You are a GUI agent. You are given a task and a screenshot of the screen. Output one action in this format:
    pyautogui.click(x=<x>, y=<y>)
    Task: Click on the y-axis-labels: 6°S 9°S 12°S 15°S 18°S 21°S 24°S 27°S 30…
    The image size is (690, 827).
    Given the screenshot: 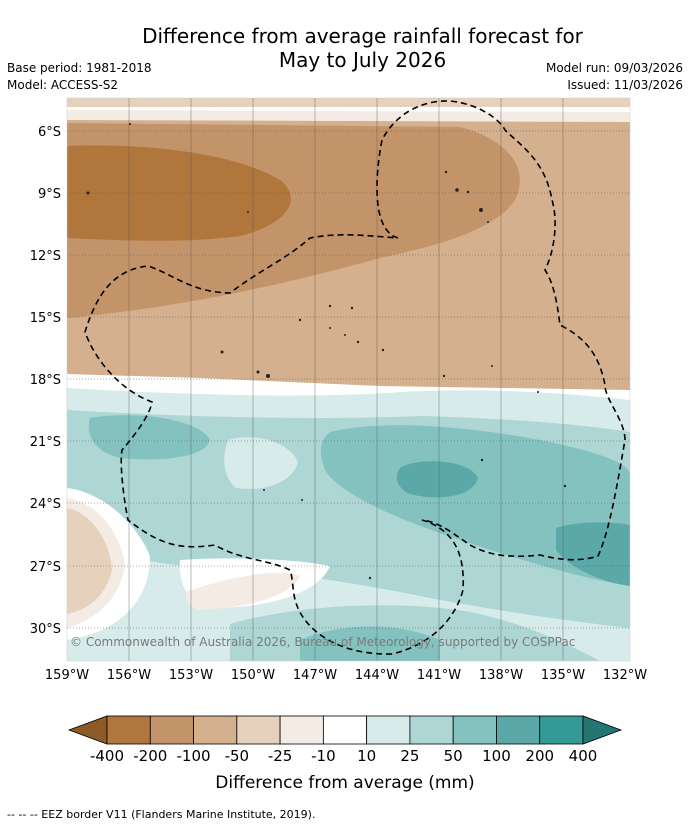 What is the action you would take?
    pyautogui.click(x=45, y=381)
    